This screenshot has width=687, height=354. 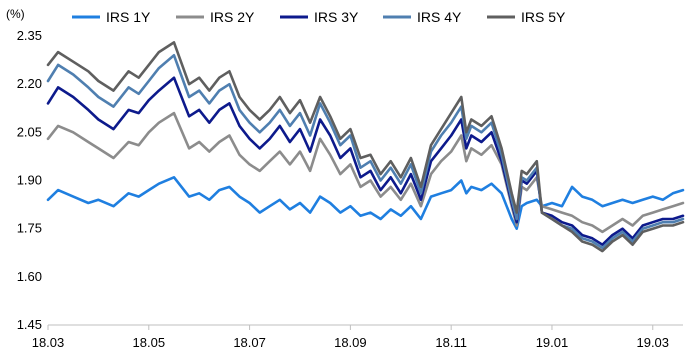 I want to click on y-tick-label: 1.45, so click(x=29, y=324).